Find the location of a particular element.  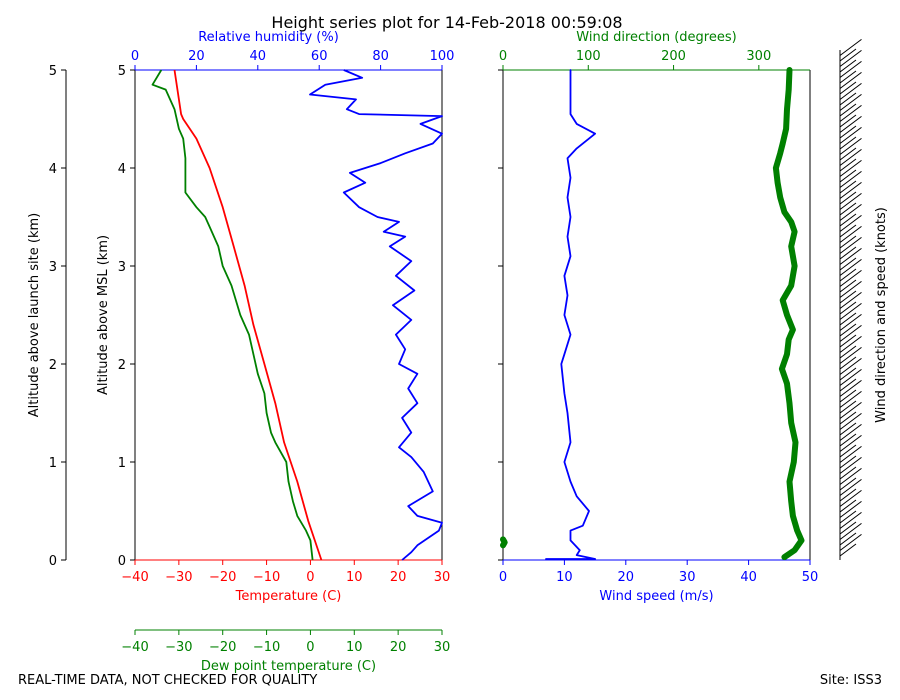

relative-humidity-line is located at coordinates (376, 315).